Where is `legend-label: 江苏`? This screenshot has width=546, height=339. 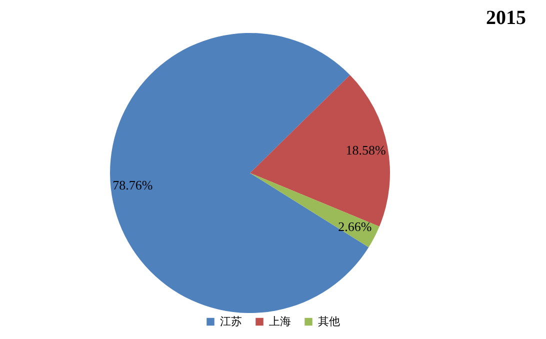 legend-label: 江苏 is located at coordinates (231, 321).